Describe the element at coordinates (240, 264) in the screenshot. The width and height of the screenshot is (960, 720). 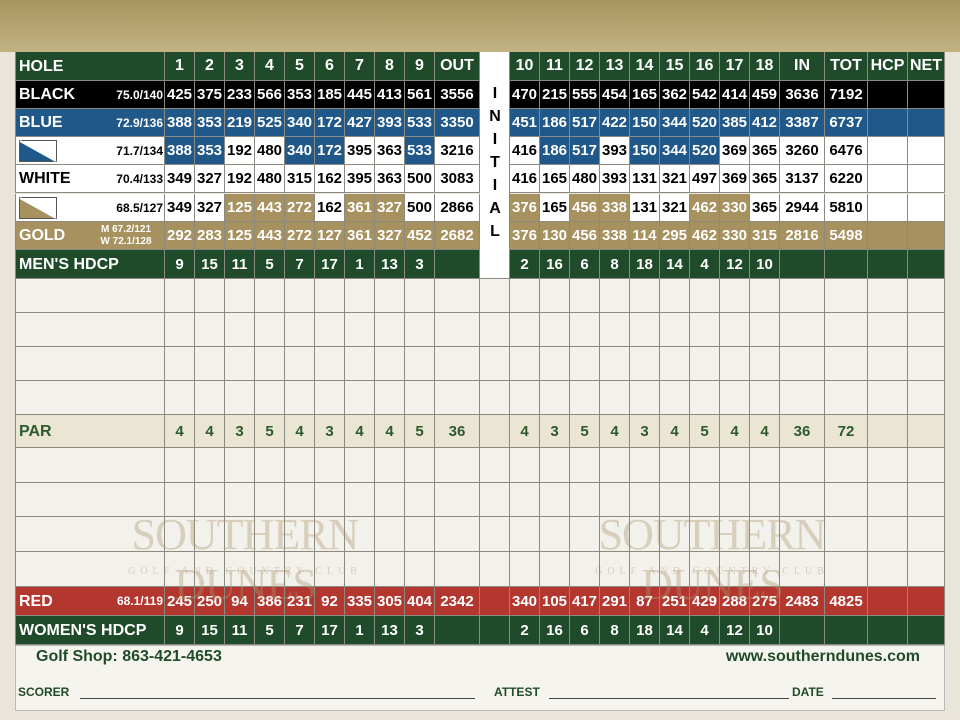
I see `cell: 11` at that location.